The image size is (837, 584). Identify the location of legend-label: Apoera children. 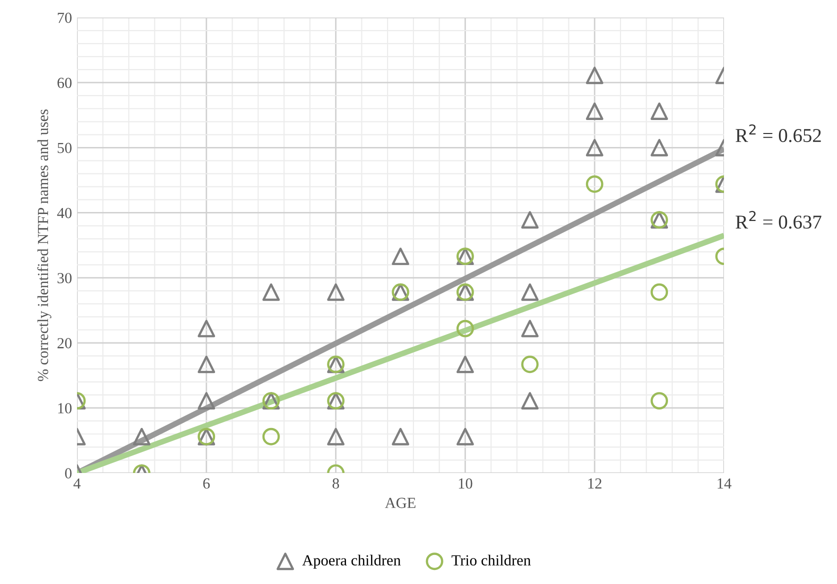
(351, 561).